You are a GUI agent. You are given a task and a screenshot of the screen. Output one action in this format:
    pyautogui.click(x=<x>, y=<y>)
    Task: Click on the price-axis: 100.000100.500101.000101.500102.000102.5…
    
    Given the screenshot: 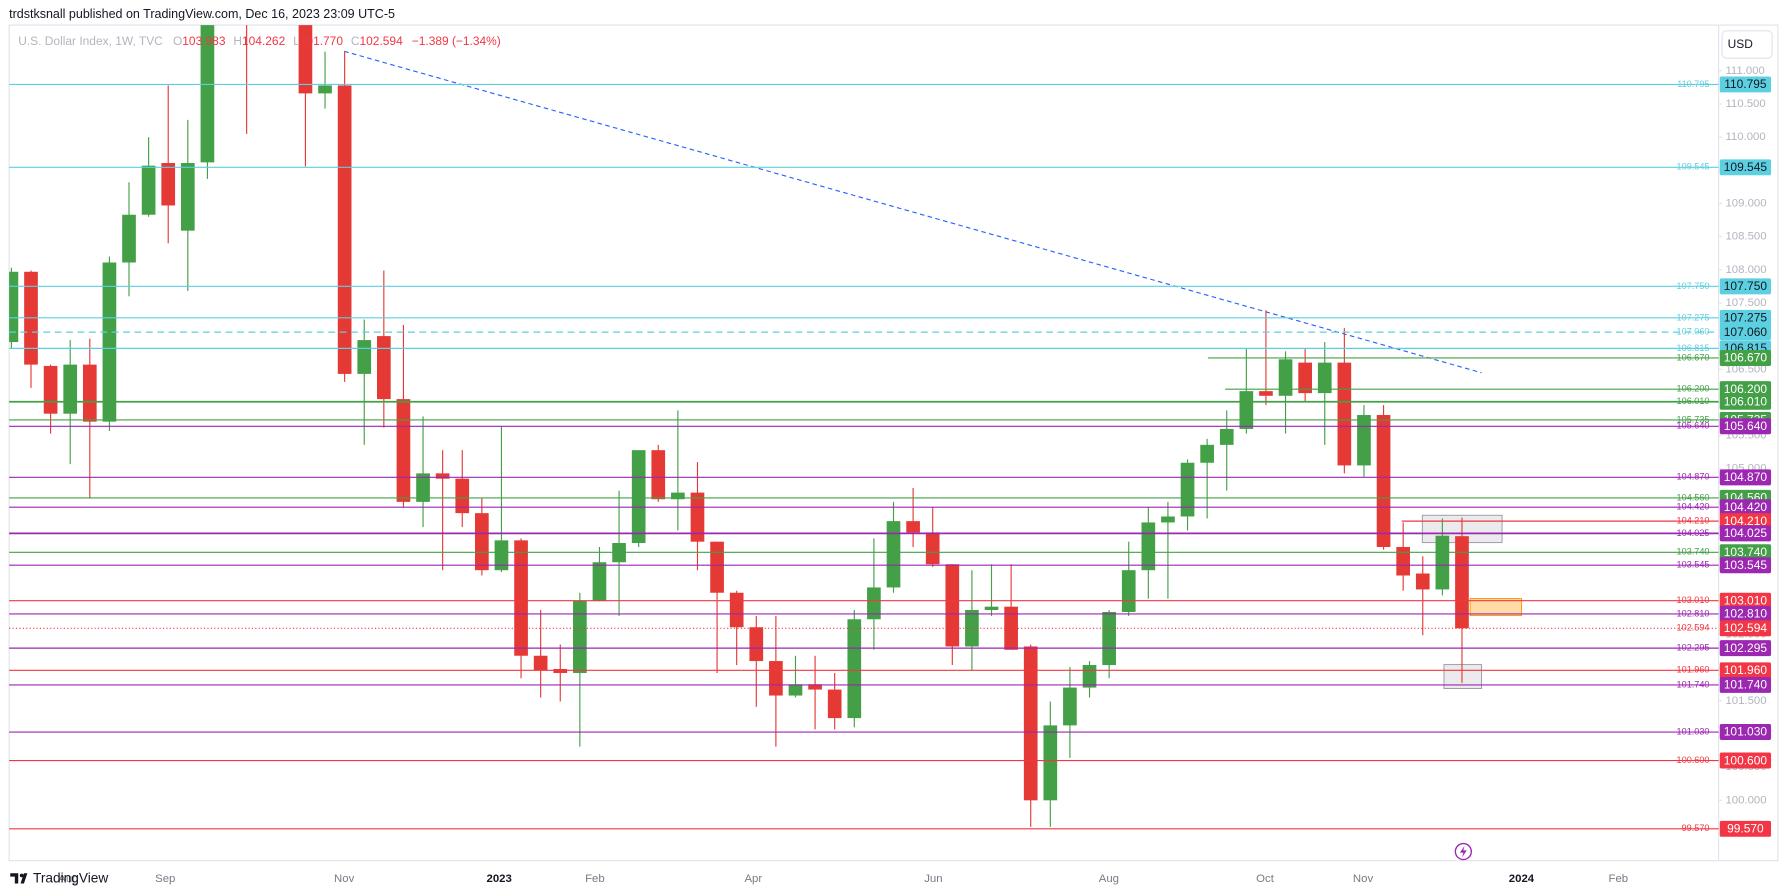 What is the action you would take?
    pyautogui.click(x=1745, y=451)
    